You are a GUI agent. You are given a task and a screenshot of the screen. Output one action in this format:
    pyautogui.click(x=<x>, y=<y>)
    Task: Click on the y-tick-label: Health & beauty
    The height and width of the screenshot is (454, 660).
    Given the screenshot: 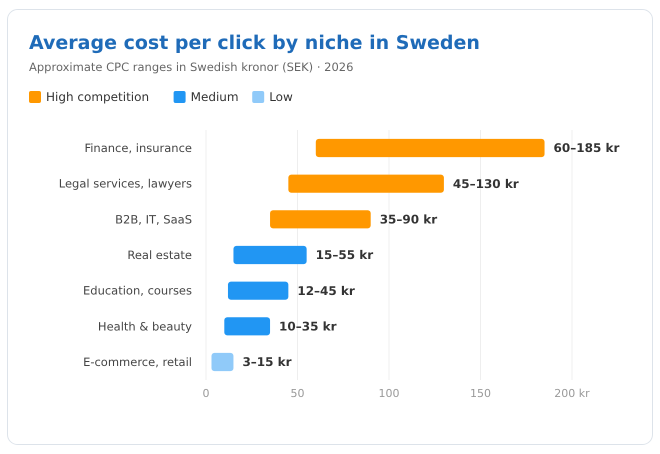 What is the action you would take?
    pyautogui.click(x=145, y=326)
    